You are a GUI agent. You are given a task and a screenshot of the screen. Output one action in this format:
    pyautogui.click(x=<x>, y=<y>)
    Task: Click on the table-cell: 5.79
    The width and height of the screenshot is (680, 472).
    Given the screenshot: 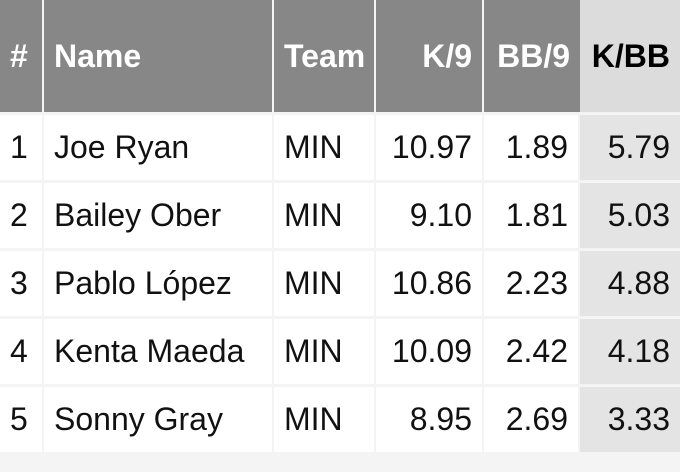 What is the action you would take?
    pyautogui.click(x=630, y=147)
    